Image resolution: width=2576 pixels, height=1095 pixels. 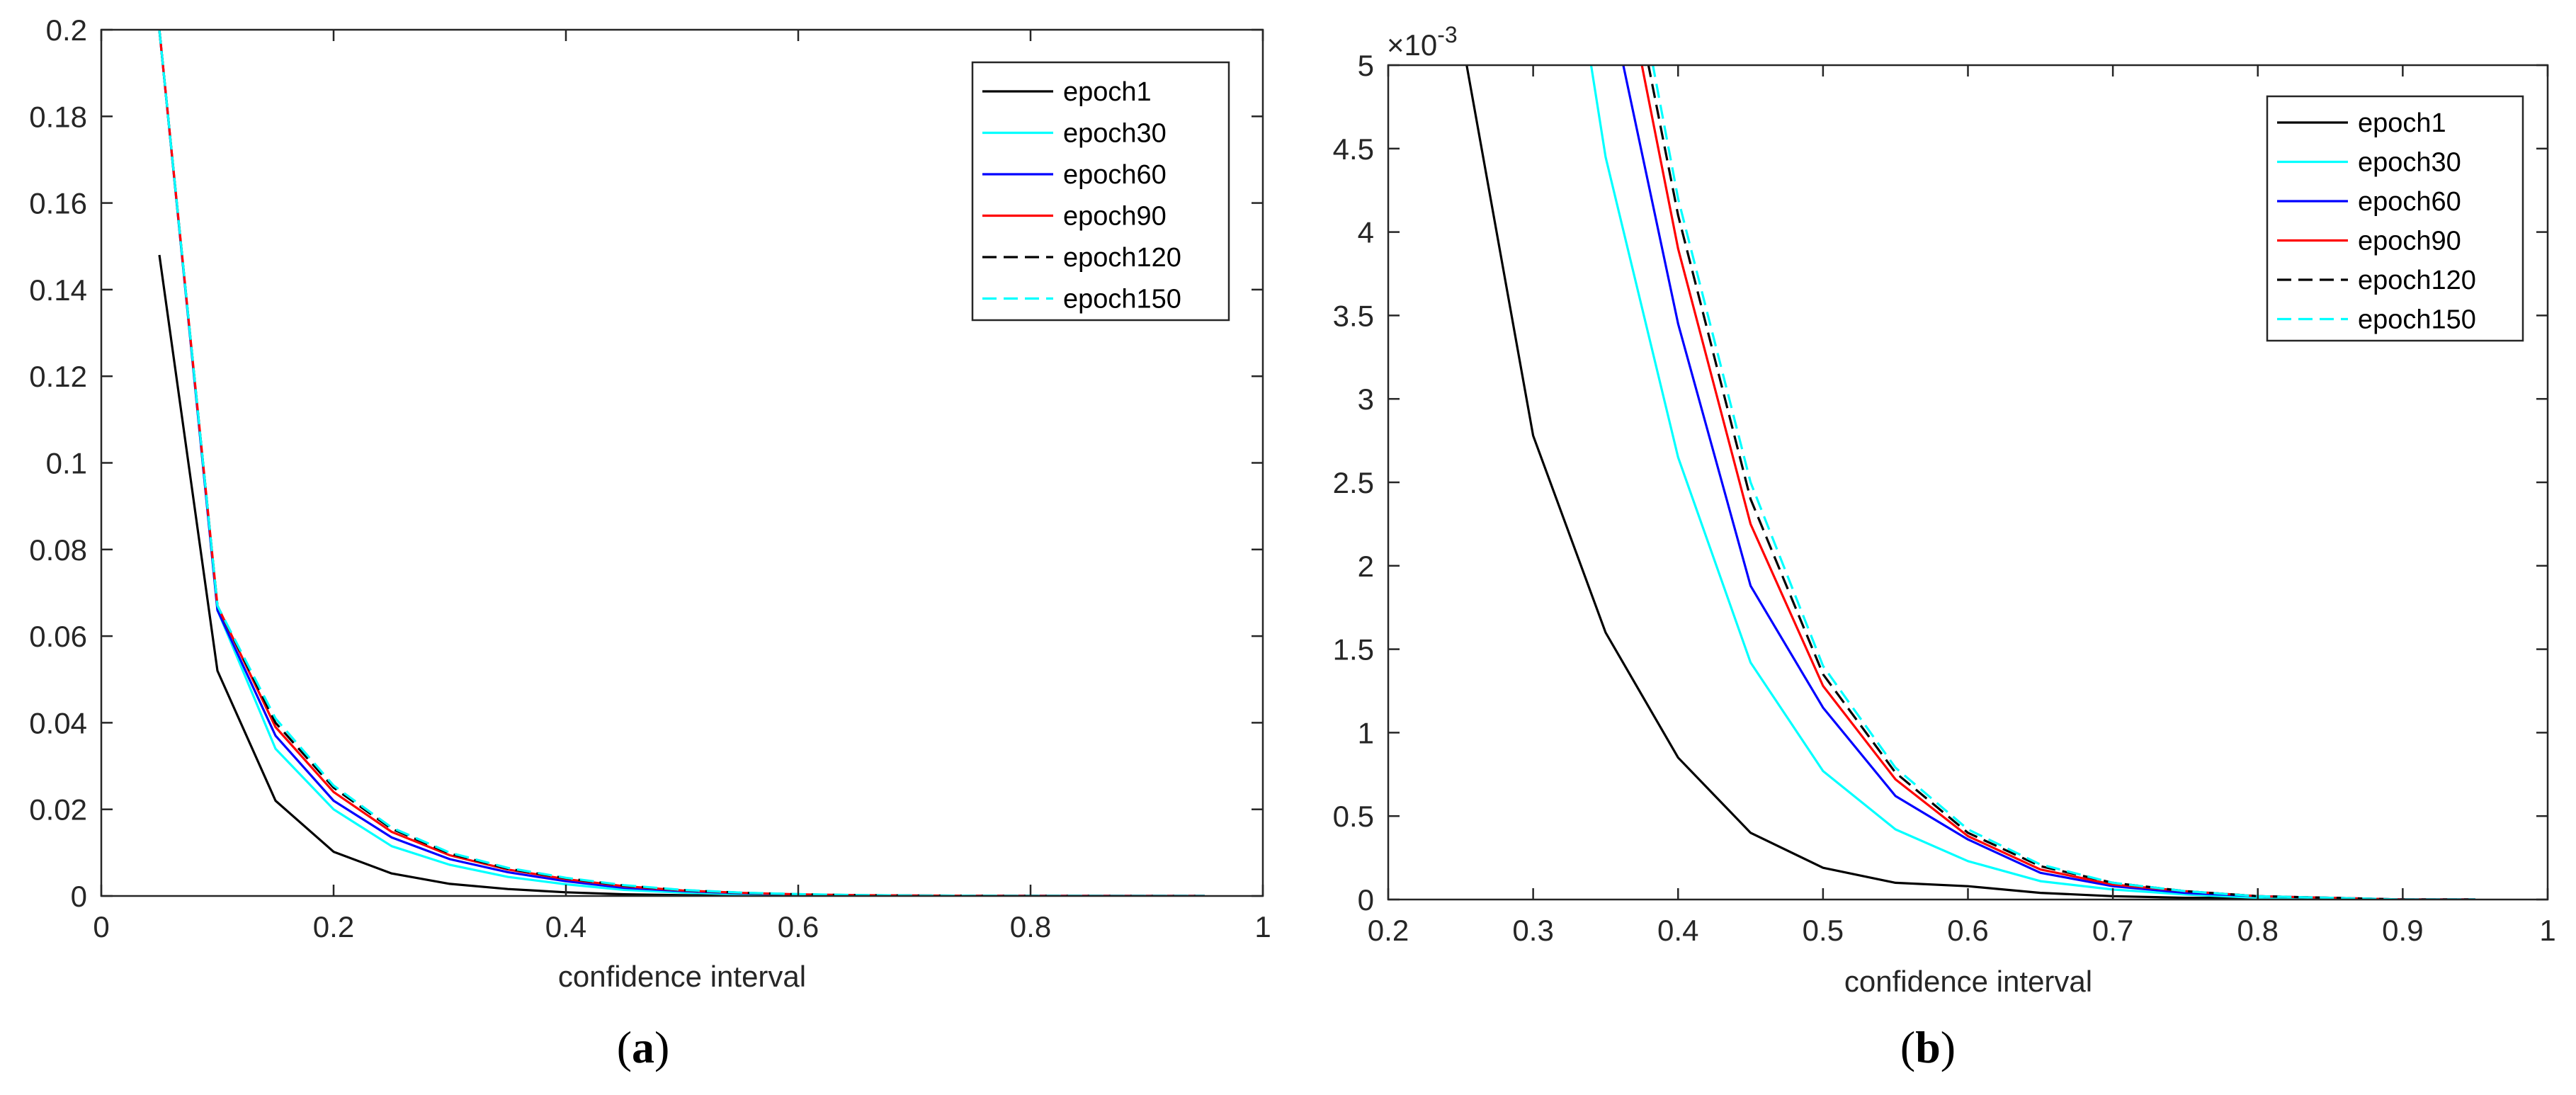 I want to click on y-tick-label: 4.5, so click(x=1353, y=149).